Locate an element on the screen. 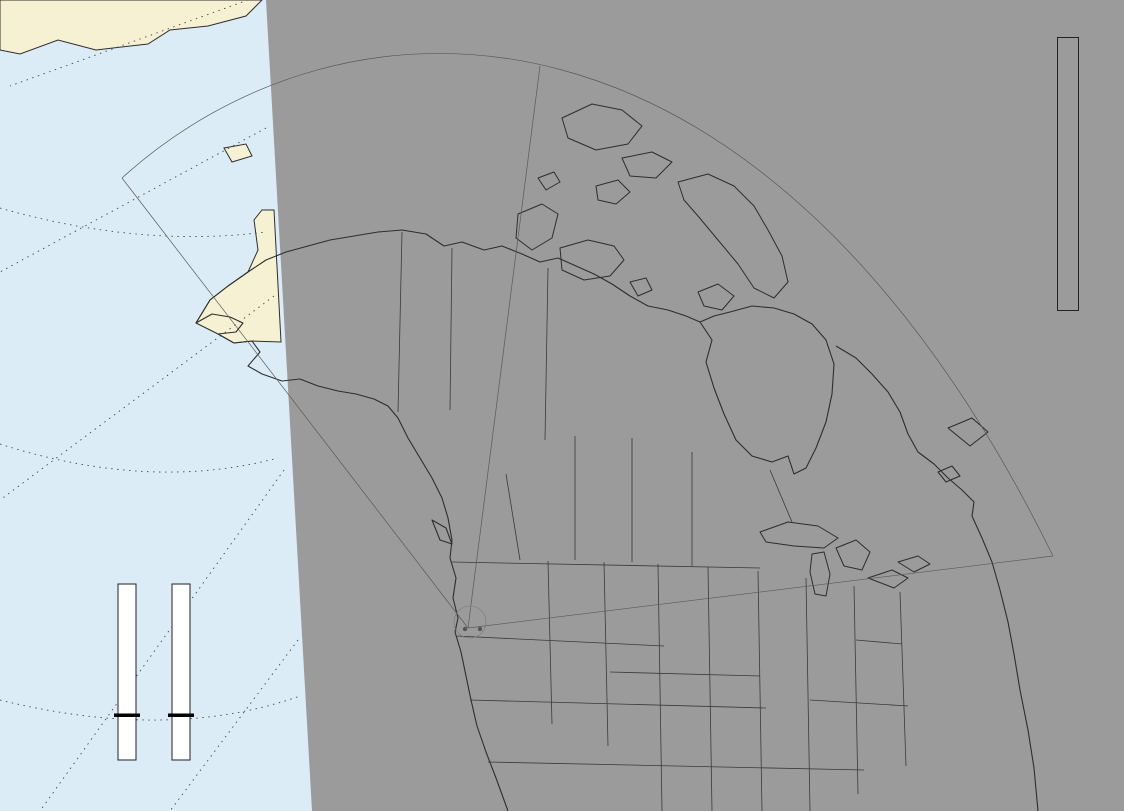 The image size is (1124, 811). vancouver-island is located at coordinates (442, 532).